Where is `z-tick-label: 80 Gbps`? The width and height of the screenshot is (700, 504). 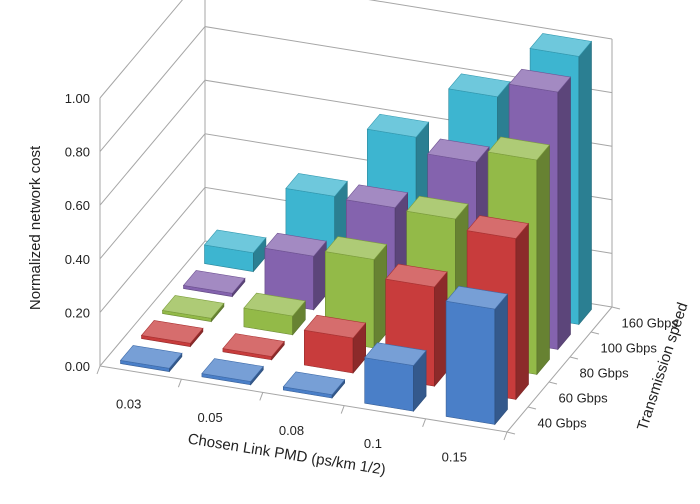 z-tick-label: 80 Gbps is located at coordinates (605, 373).